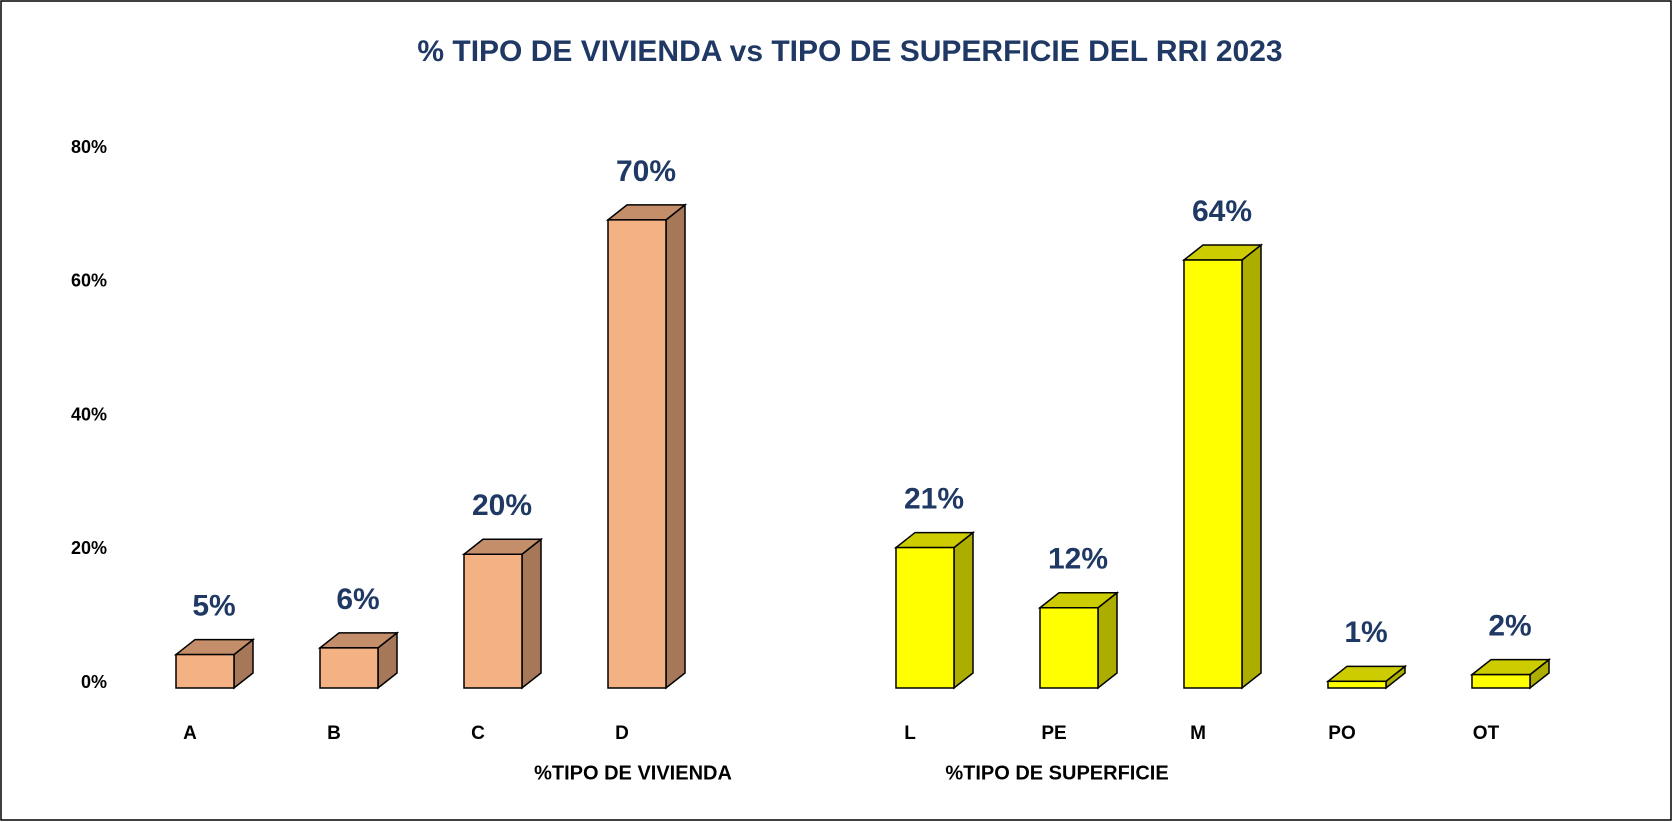 The width and height of the screenshot is (1673, 822). What do you see at coordinates (357, 599) in the screenshot?
I see `data-label: 6%` at bounding box center [357, 599].